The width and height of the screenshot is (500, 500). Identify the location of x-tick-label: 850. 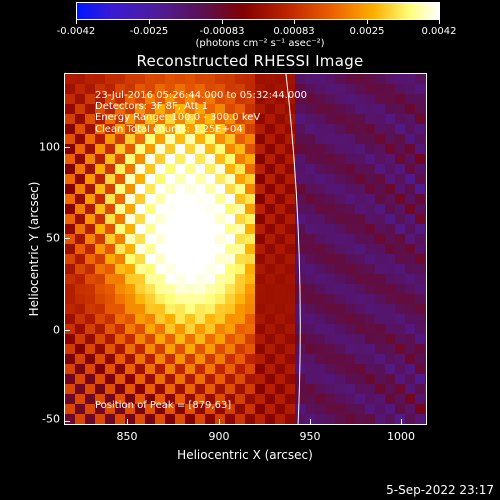
(127, 436).